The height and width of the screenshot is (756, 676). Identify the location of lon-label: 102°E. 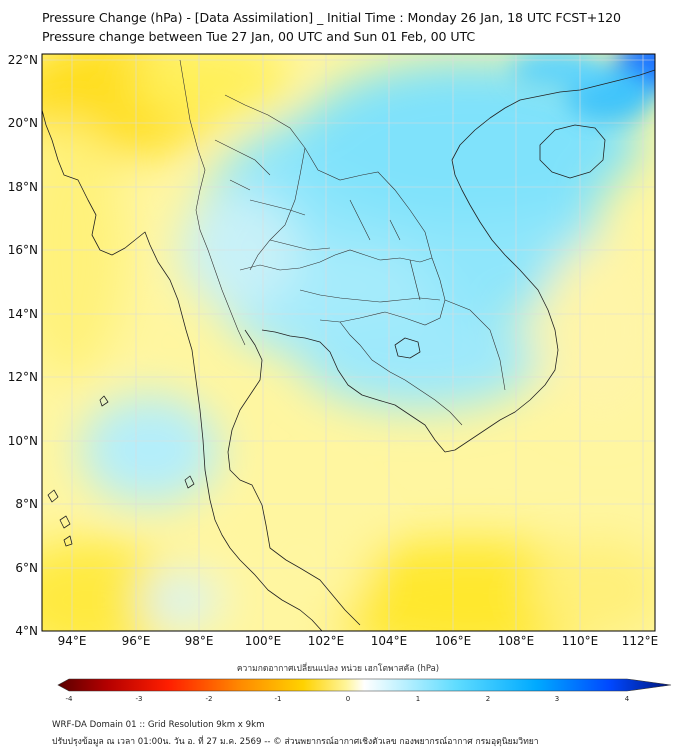
(326, 641).